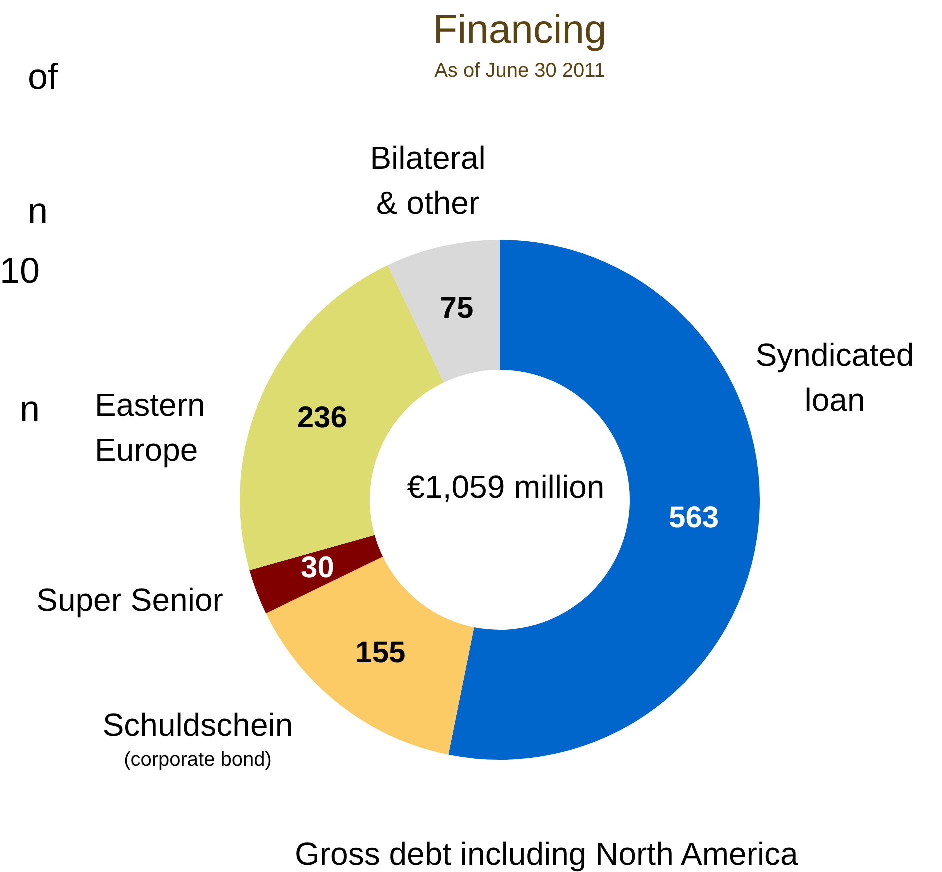 Image resolution: width=942 pixels, height=872 pixels. Describe the element at coordinates (150, 427) in the screenshot. I see `slice-label: Eastern Europe` at that location.